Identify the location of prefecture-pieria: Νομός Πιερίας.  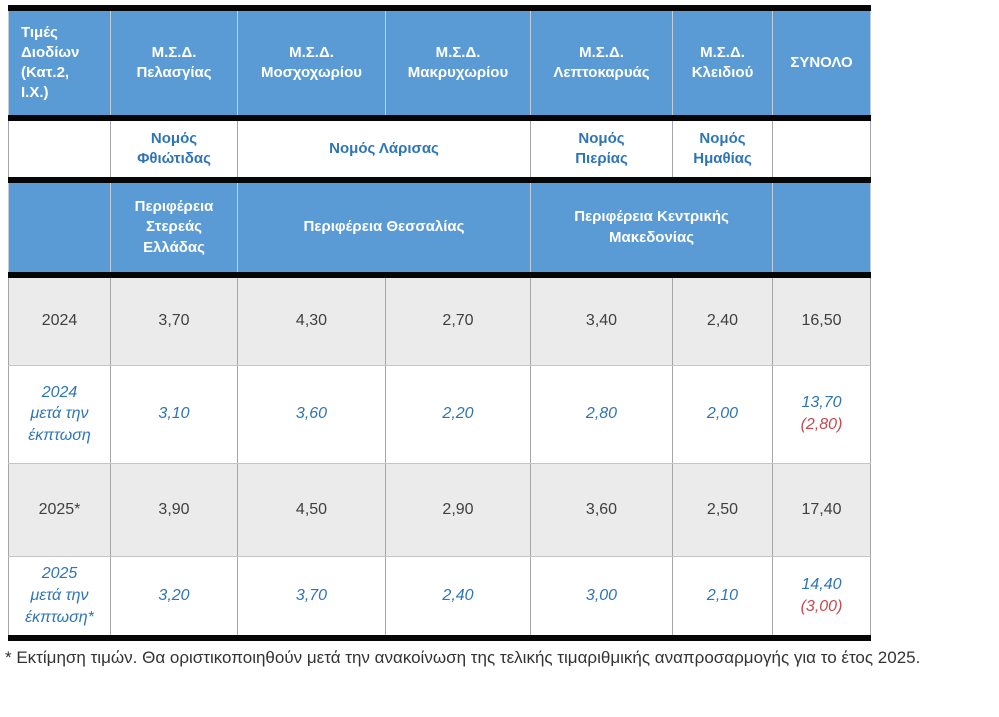
(601, 150).